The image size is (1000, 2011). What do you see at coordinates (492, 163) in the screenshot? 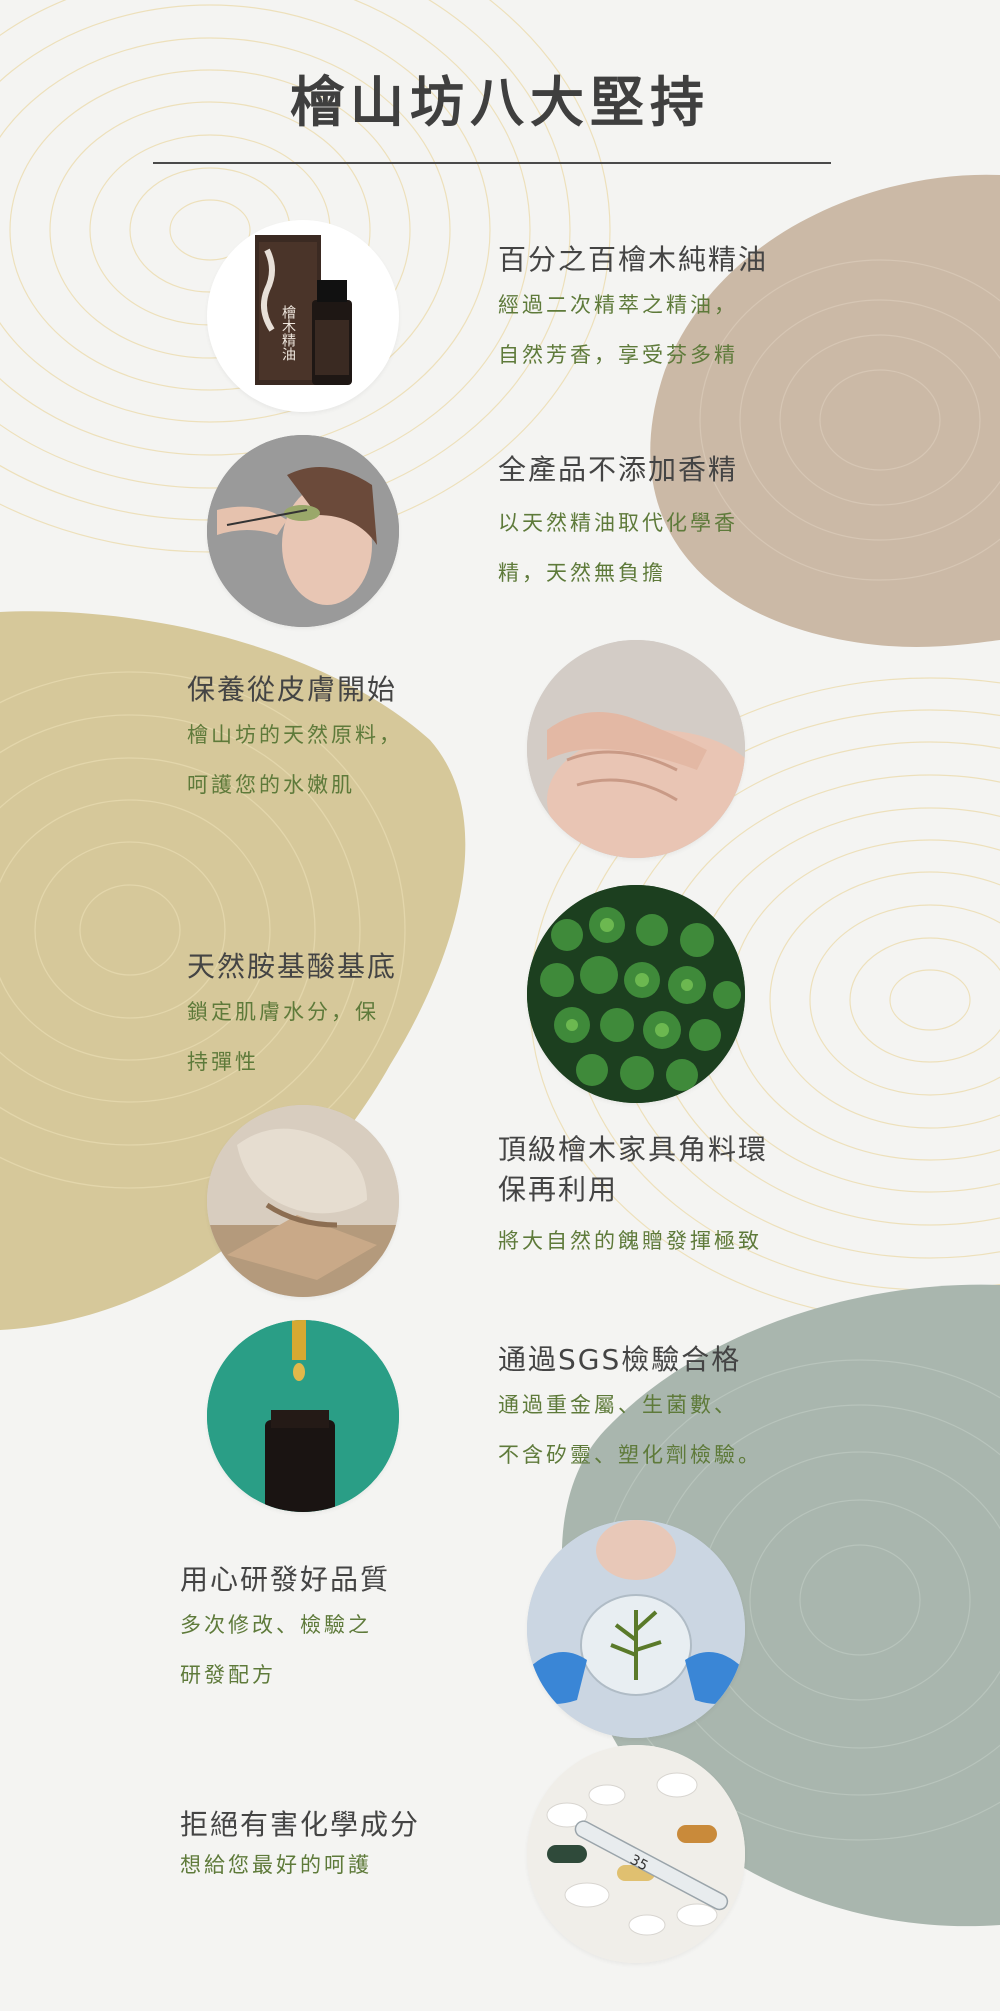
I see `title-divider` at bounding box center [492, 163].